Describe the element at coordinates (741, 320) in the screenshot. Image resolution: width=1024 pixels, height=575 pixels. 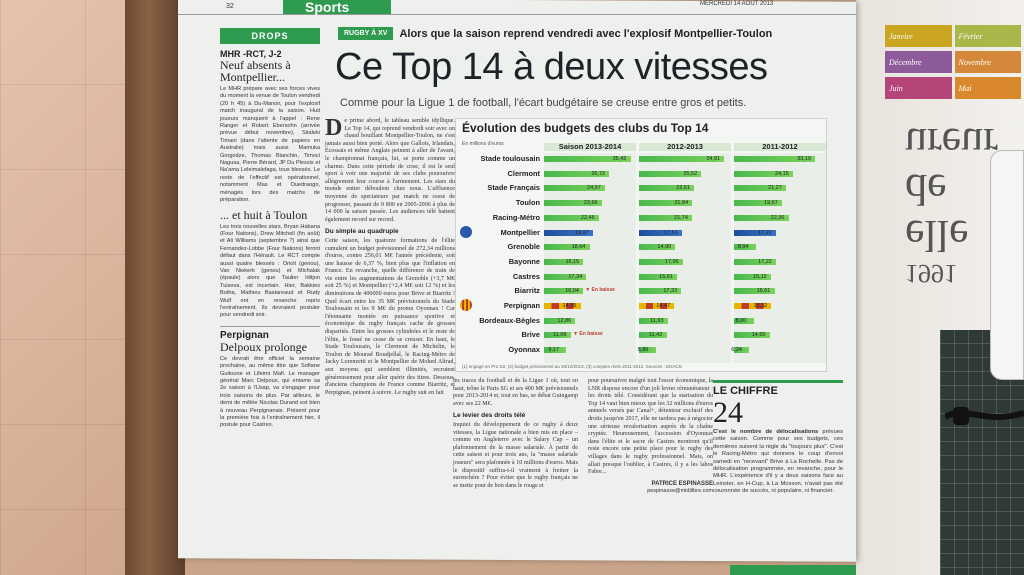
I see `bar-value-label: 8,00` at that location.